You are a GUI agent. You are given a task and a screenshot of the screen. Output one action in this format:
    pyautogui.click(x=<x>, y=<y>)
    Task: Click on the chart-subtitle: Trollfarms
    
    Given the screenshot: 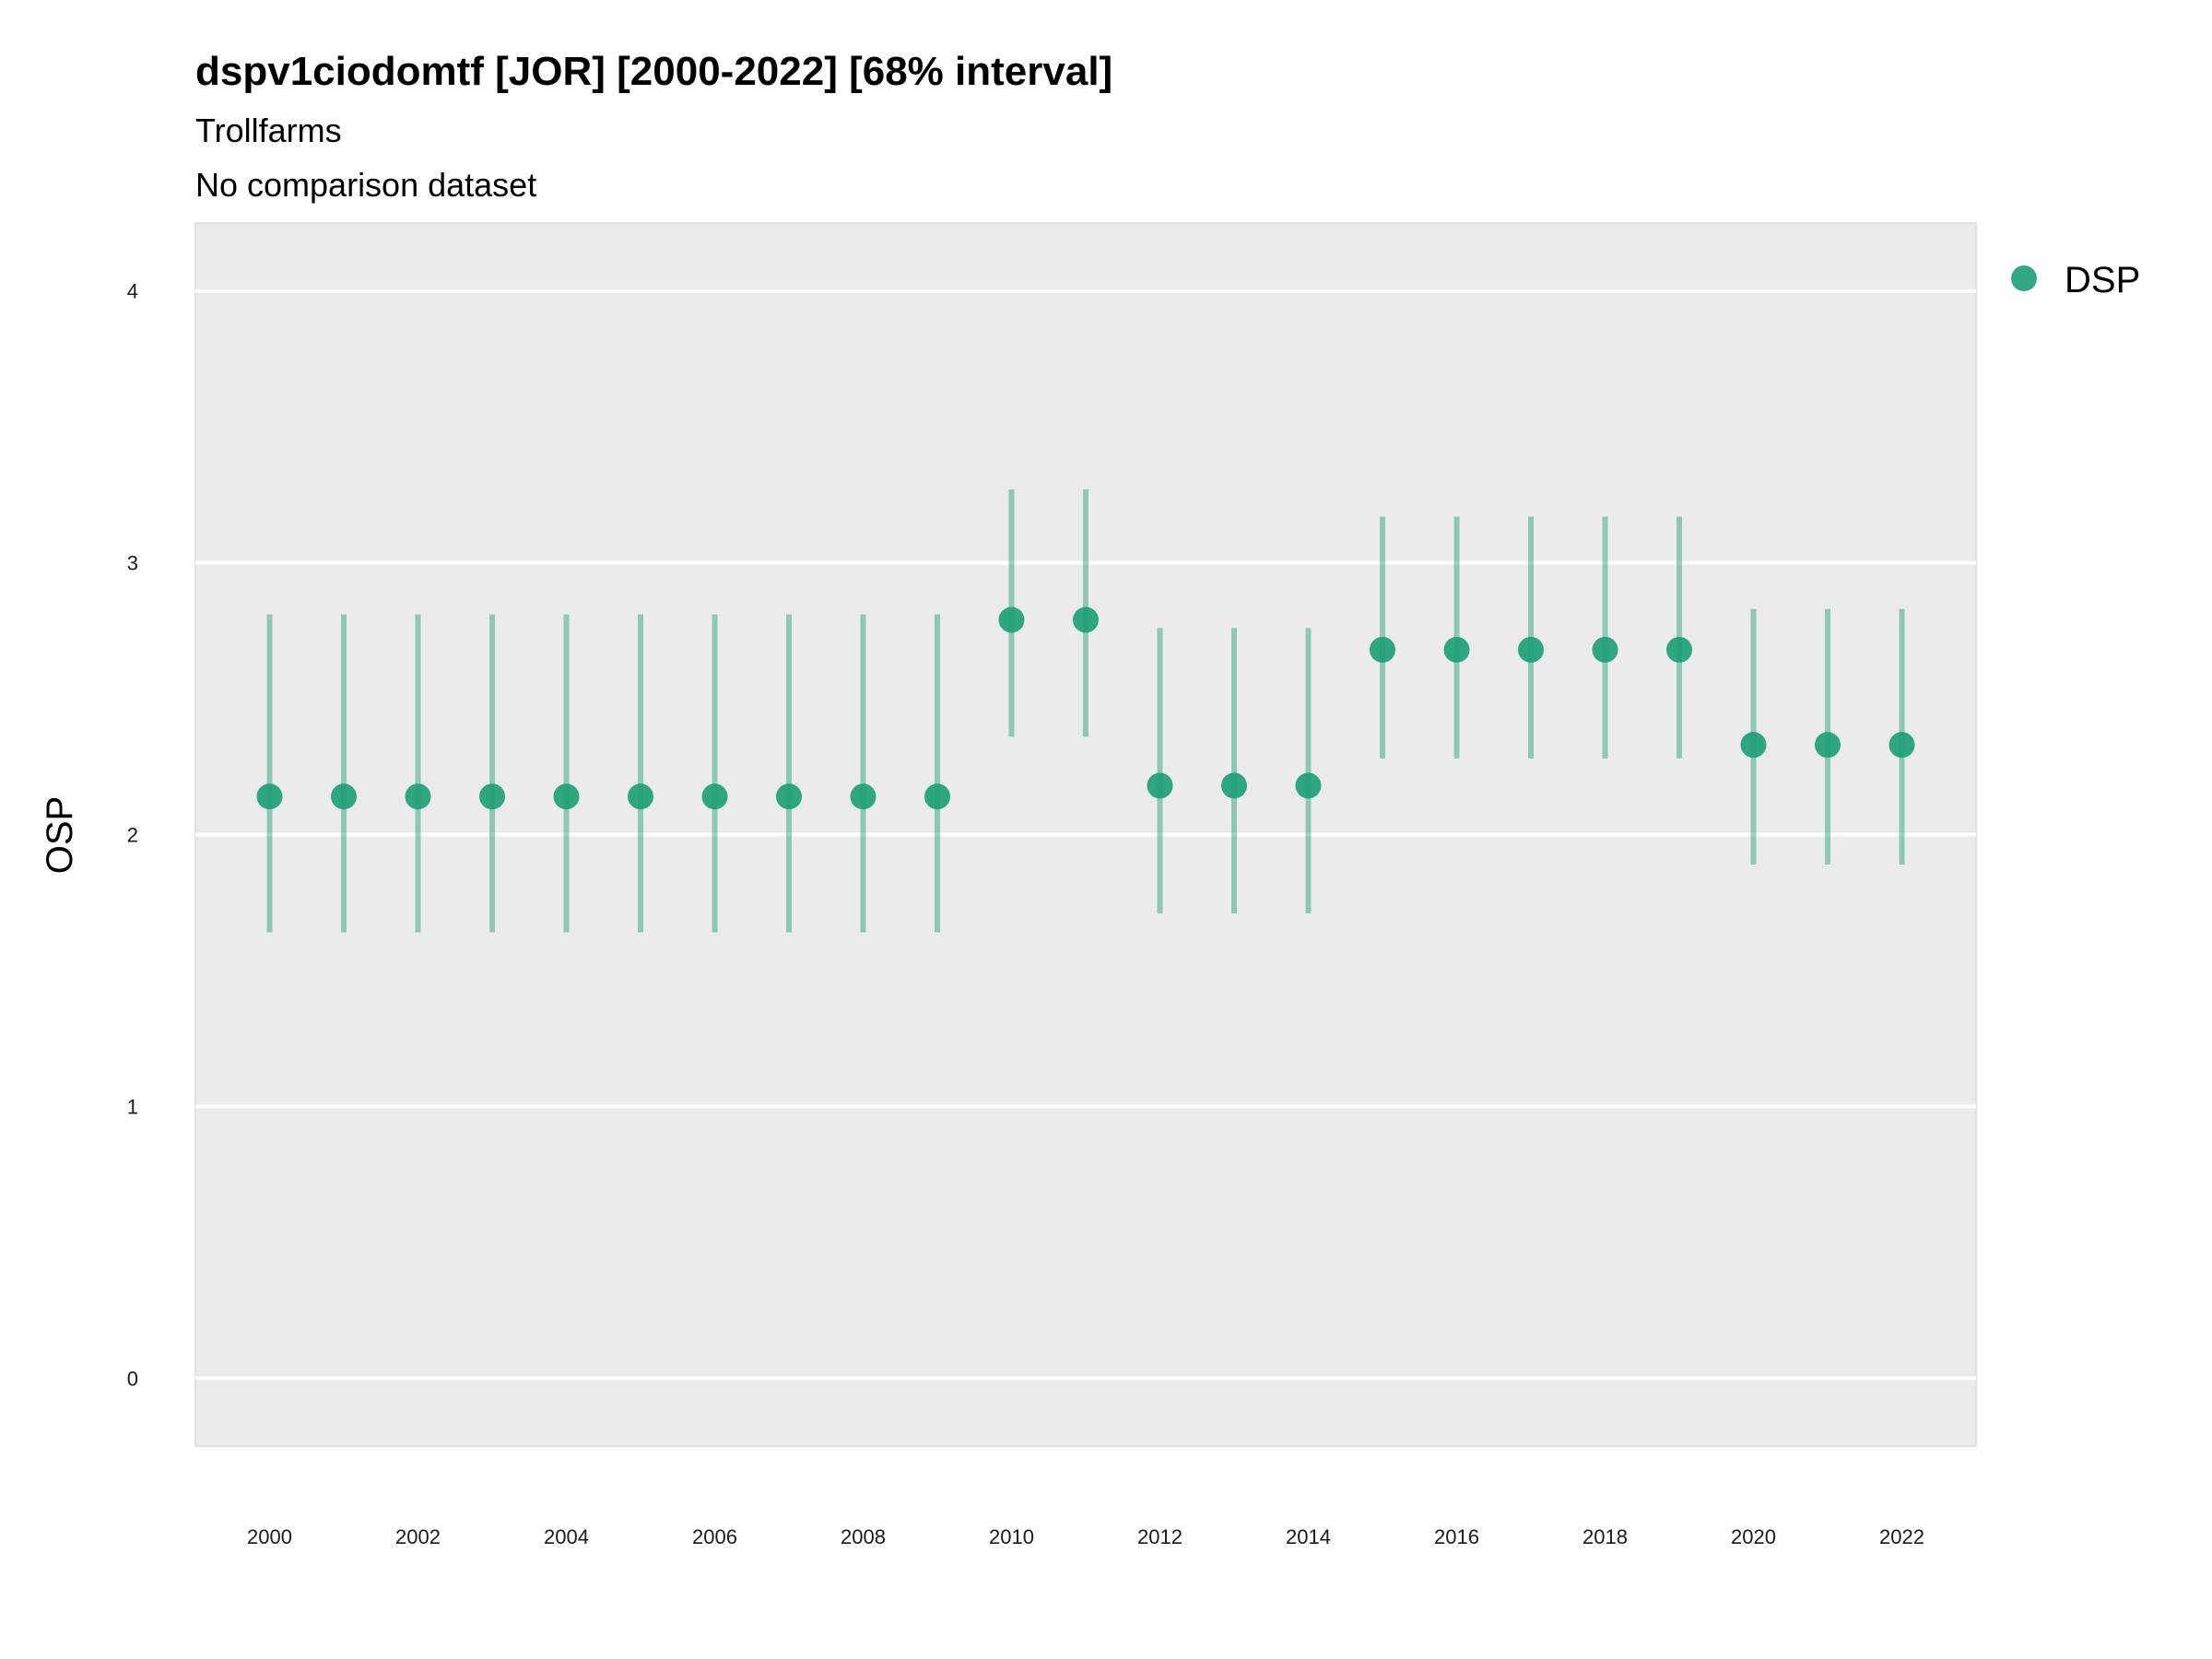 What is the action you would take?
    pyautogui.click(x=268, y=130)
    